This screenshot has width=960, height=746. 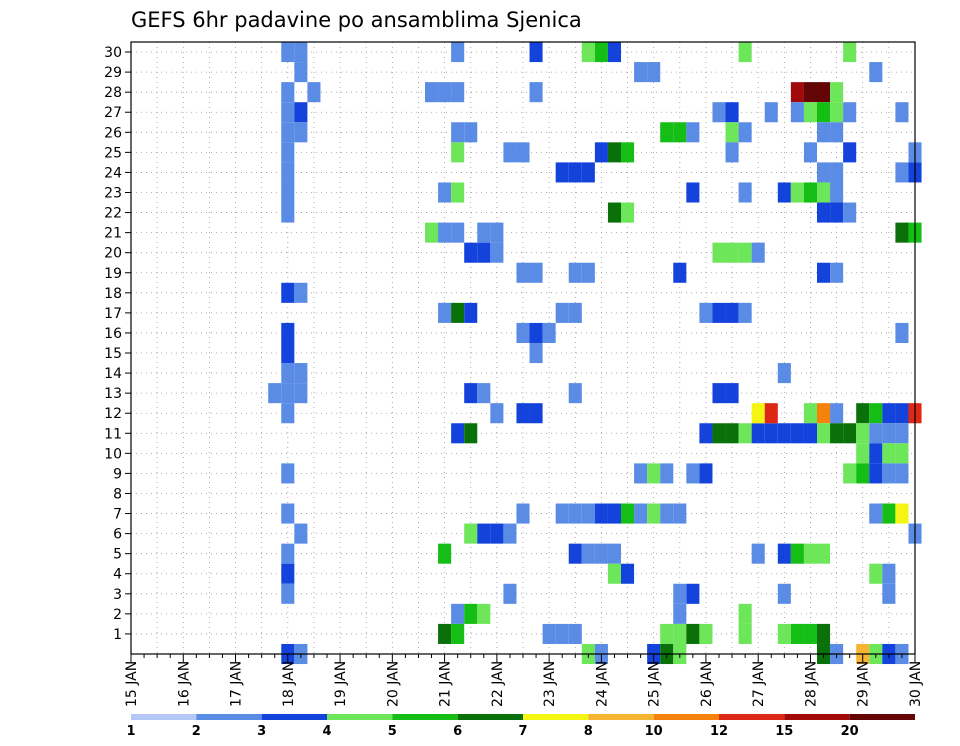 What do you see at coordinates (113, 214) in the screenshot?
I see `y-tick-label: 22` at bounding box center [113, 214].